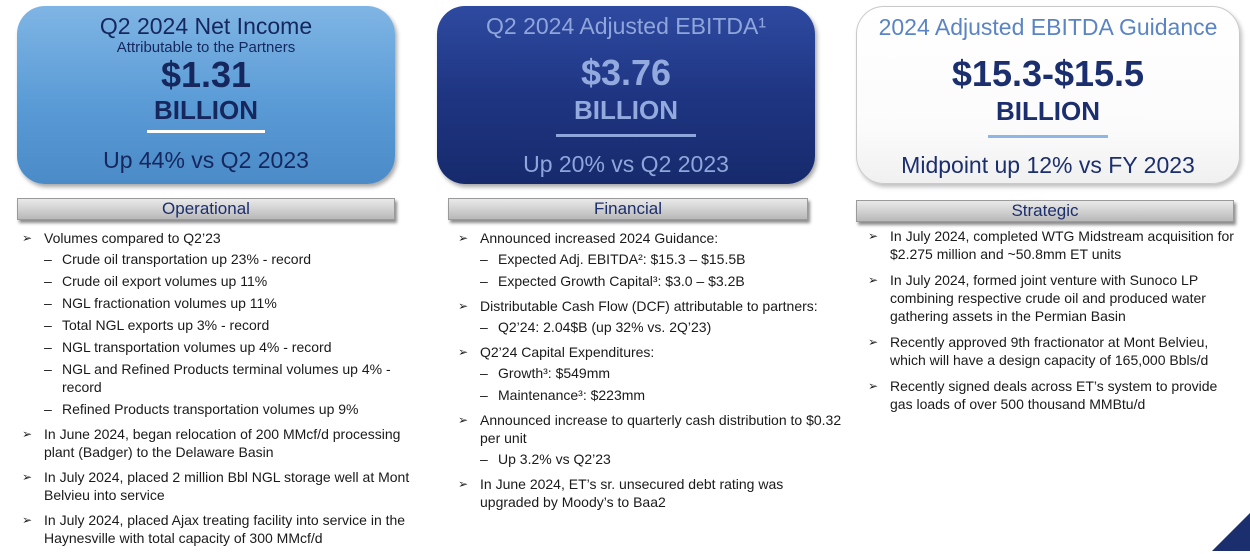 This screenshot has height=554, width=1250. Describe the element at coordinates (554, 373) in the screenshot. I see `sub-bullet-text: Growth³: $549mm` at that location.